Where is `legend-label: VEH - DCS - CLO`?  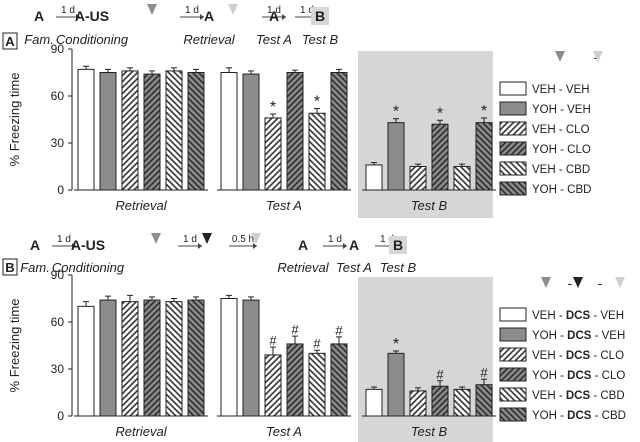
legend-label: VEH - DCS - CLO is located at coordinates (578, 356).